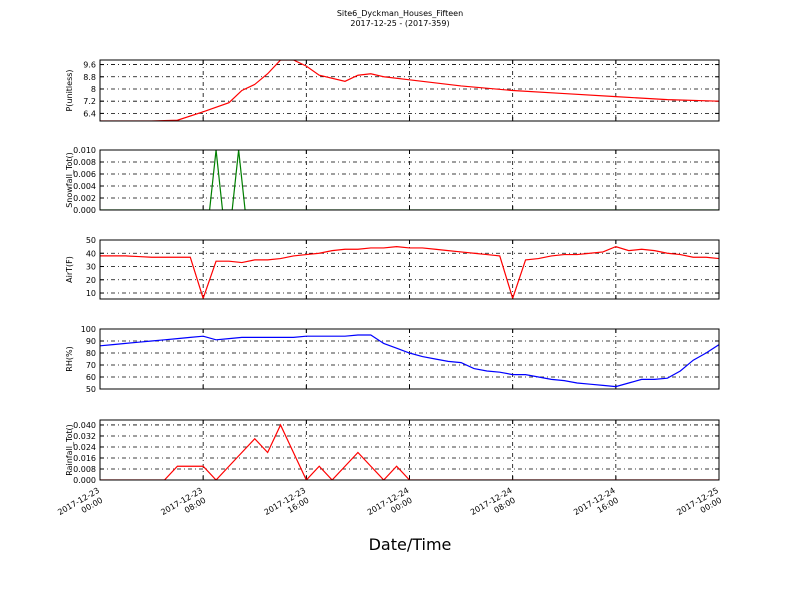 Image resolution: width=800 pixels, height=600 pixels. I want to click on y-tick-label: 30, so click(91, 267).